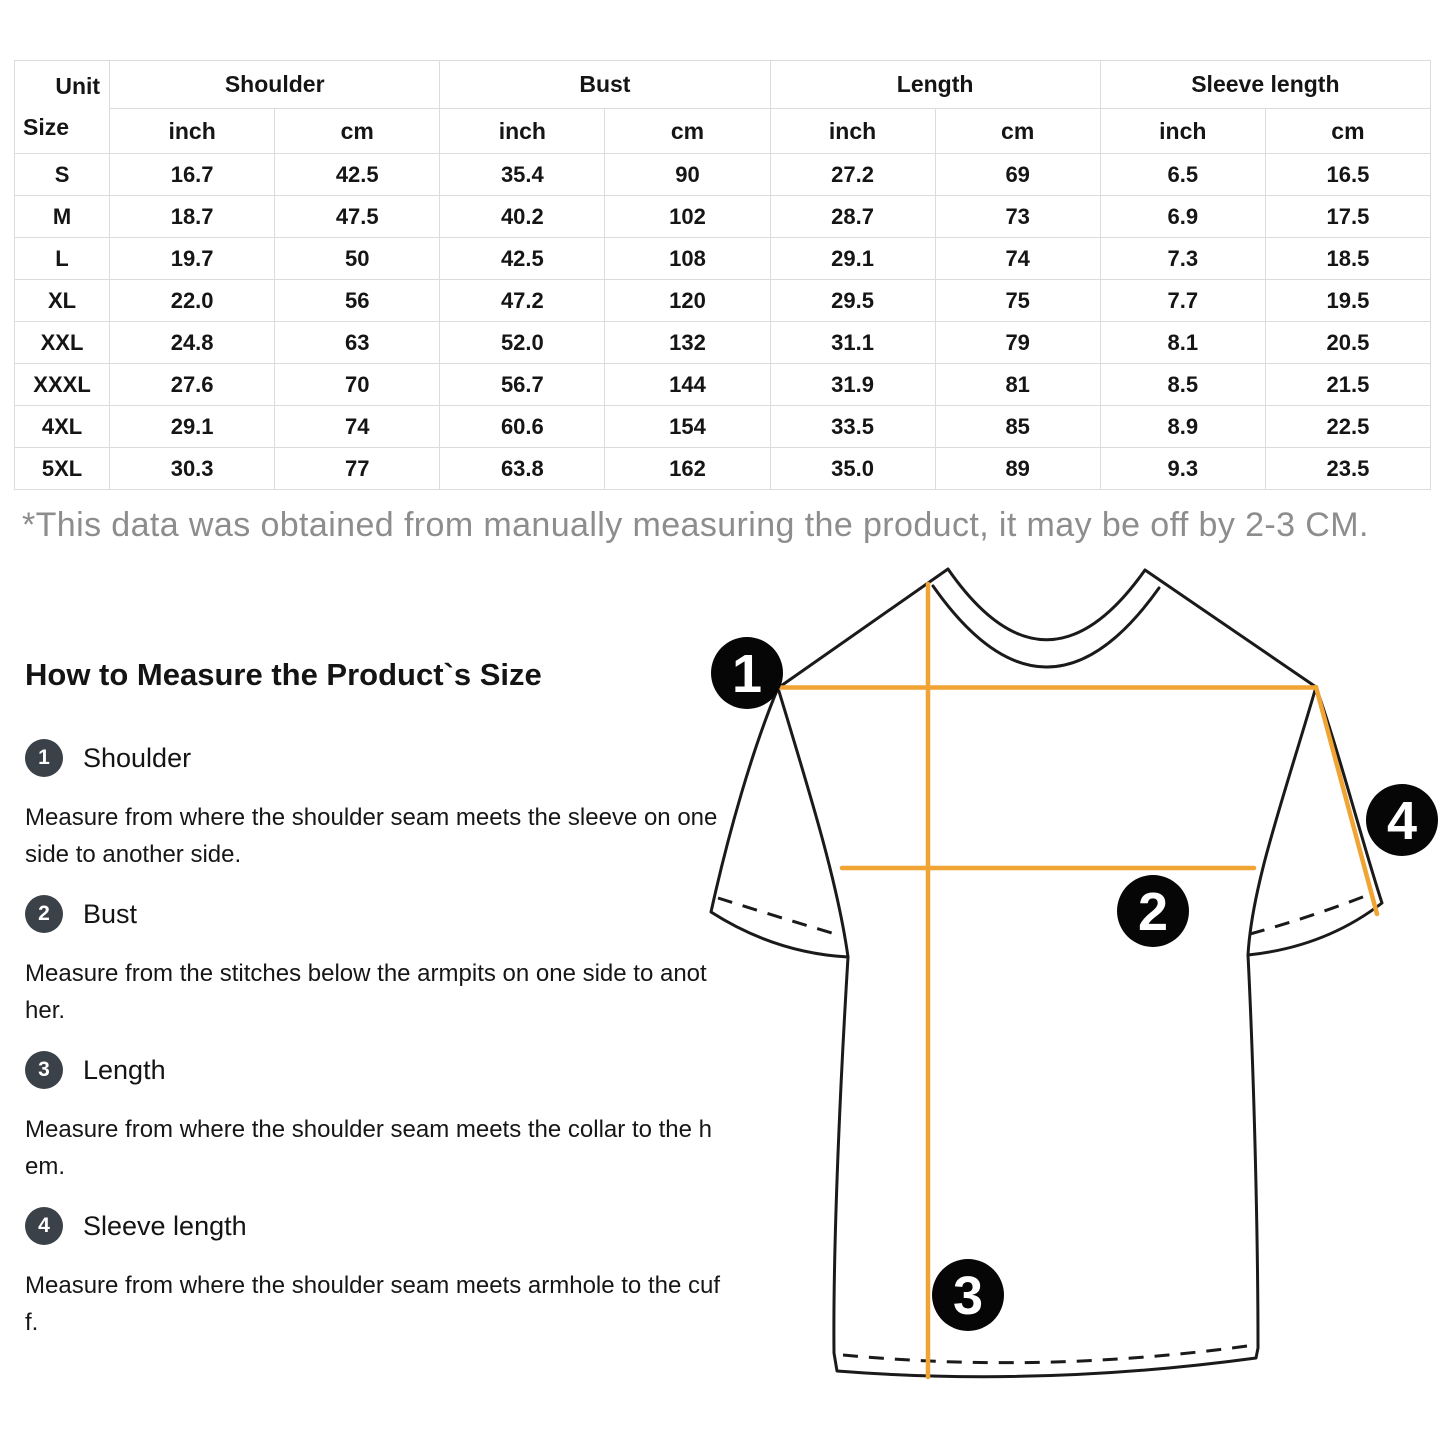  Describe the element at coordinates (1346, 800) in the screenshot. I see `sleeve-measure-line` at that location.